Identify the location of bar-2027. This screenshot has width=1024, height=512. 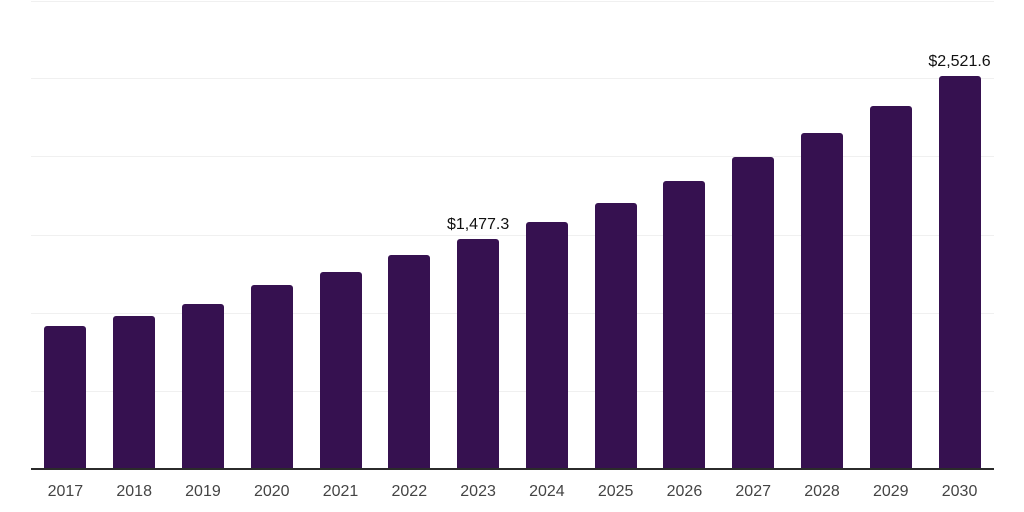
(753, 313).